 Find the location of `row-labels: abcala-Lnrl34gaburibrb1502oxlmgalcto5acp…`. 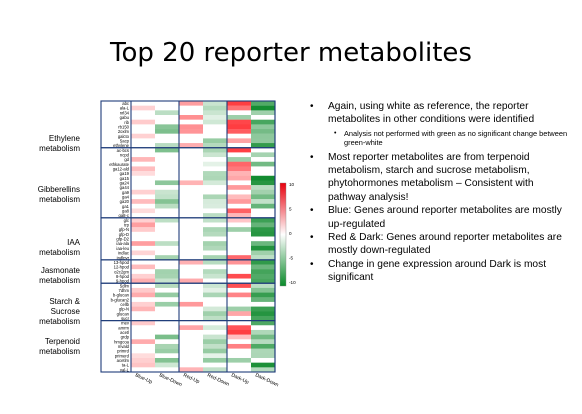

row-labels: abcala-Lnrl34gaburibrb1502oxlmgalcto5acp… is located at coordinates (119, 236).